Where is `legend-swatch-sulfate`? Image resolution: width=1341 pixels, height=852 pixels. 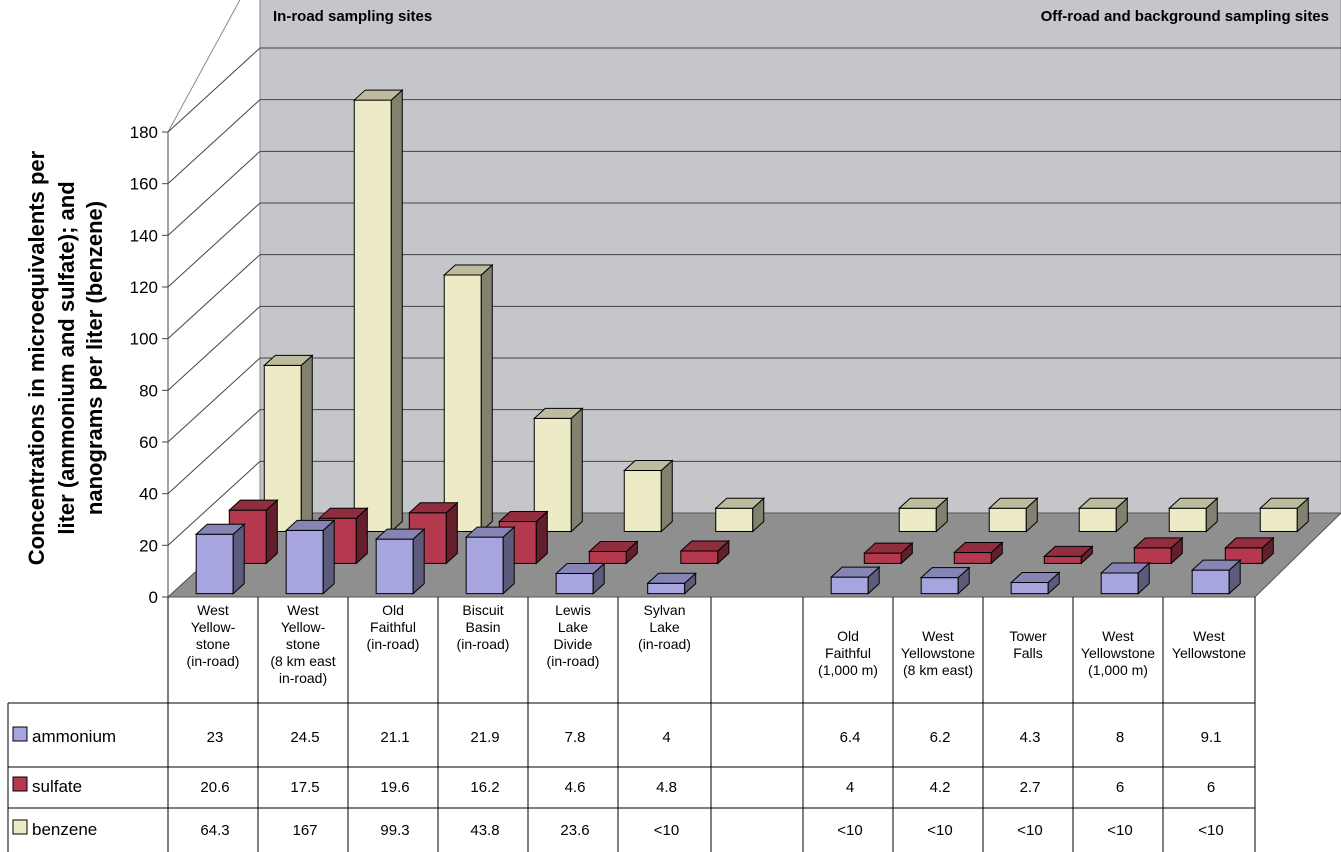 legend-swatch-sulfate is located at coordinates (20, 784).